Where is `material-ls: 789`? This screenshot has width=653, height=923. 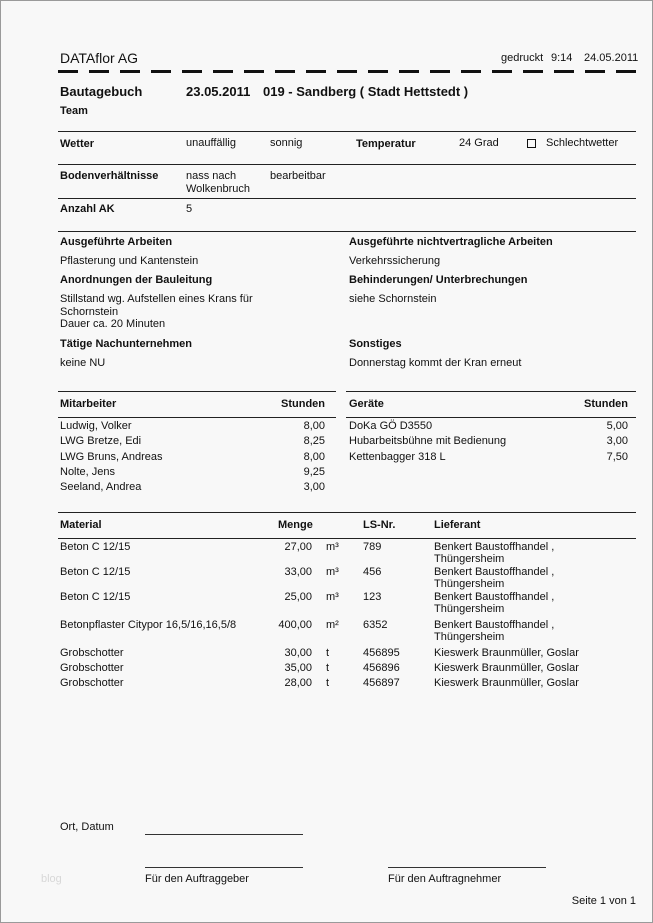
material-ls: 789 is located at coordinates (372, 547).